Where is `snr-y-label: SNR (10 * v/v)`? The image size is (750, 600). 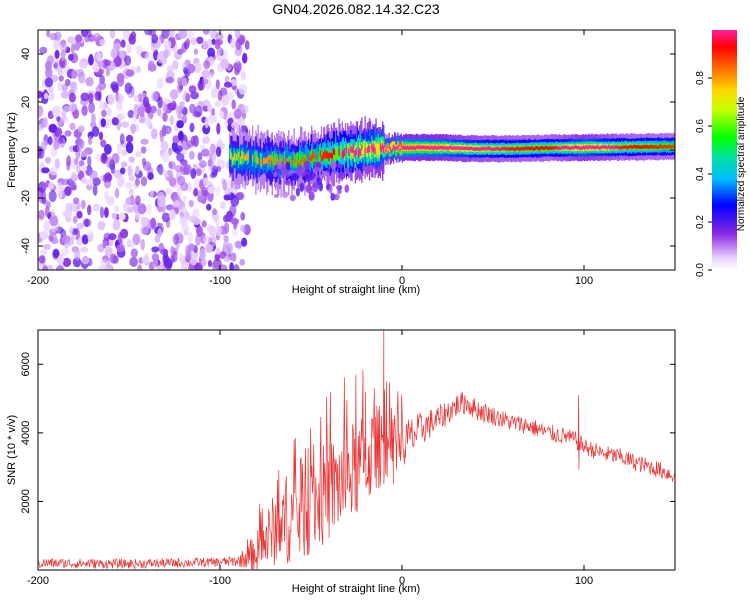 snr-y-label: SNR (10 * v/v) is located at coordinates (12, 450).